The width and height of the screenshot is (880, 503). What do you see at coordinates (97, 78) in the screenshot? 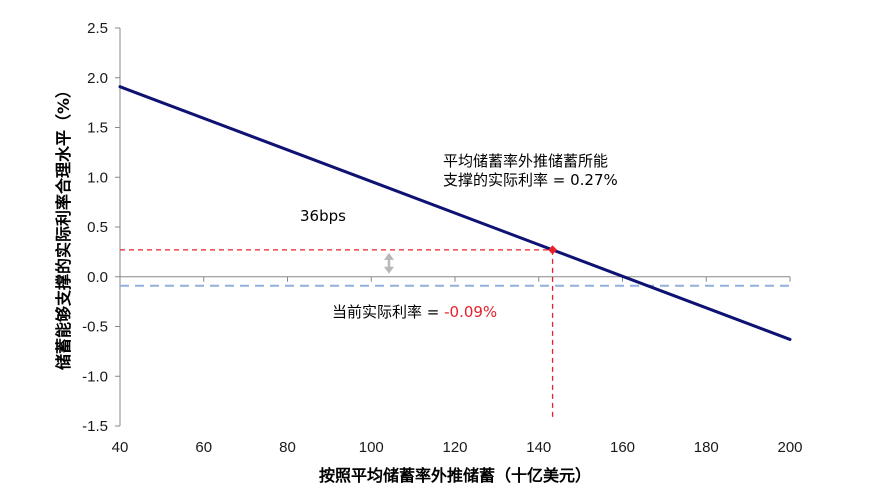
I see `y-tick-label: 2.0` at bounding box center [97, 78].